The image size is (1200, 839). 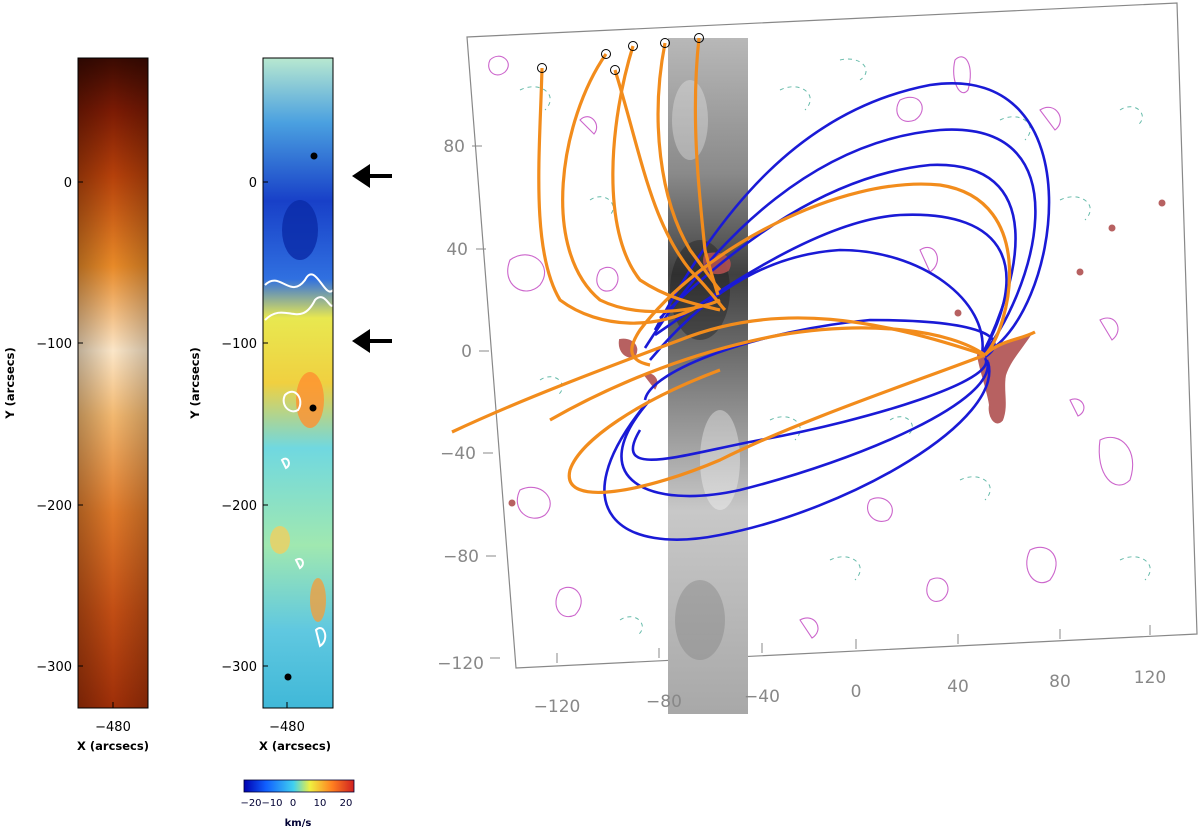 I want to click on colorbar-tick-m20: −20, so click(x=250, y=803).